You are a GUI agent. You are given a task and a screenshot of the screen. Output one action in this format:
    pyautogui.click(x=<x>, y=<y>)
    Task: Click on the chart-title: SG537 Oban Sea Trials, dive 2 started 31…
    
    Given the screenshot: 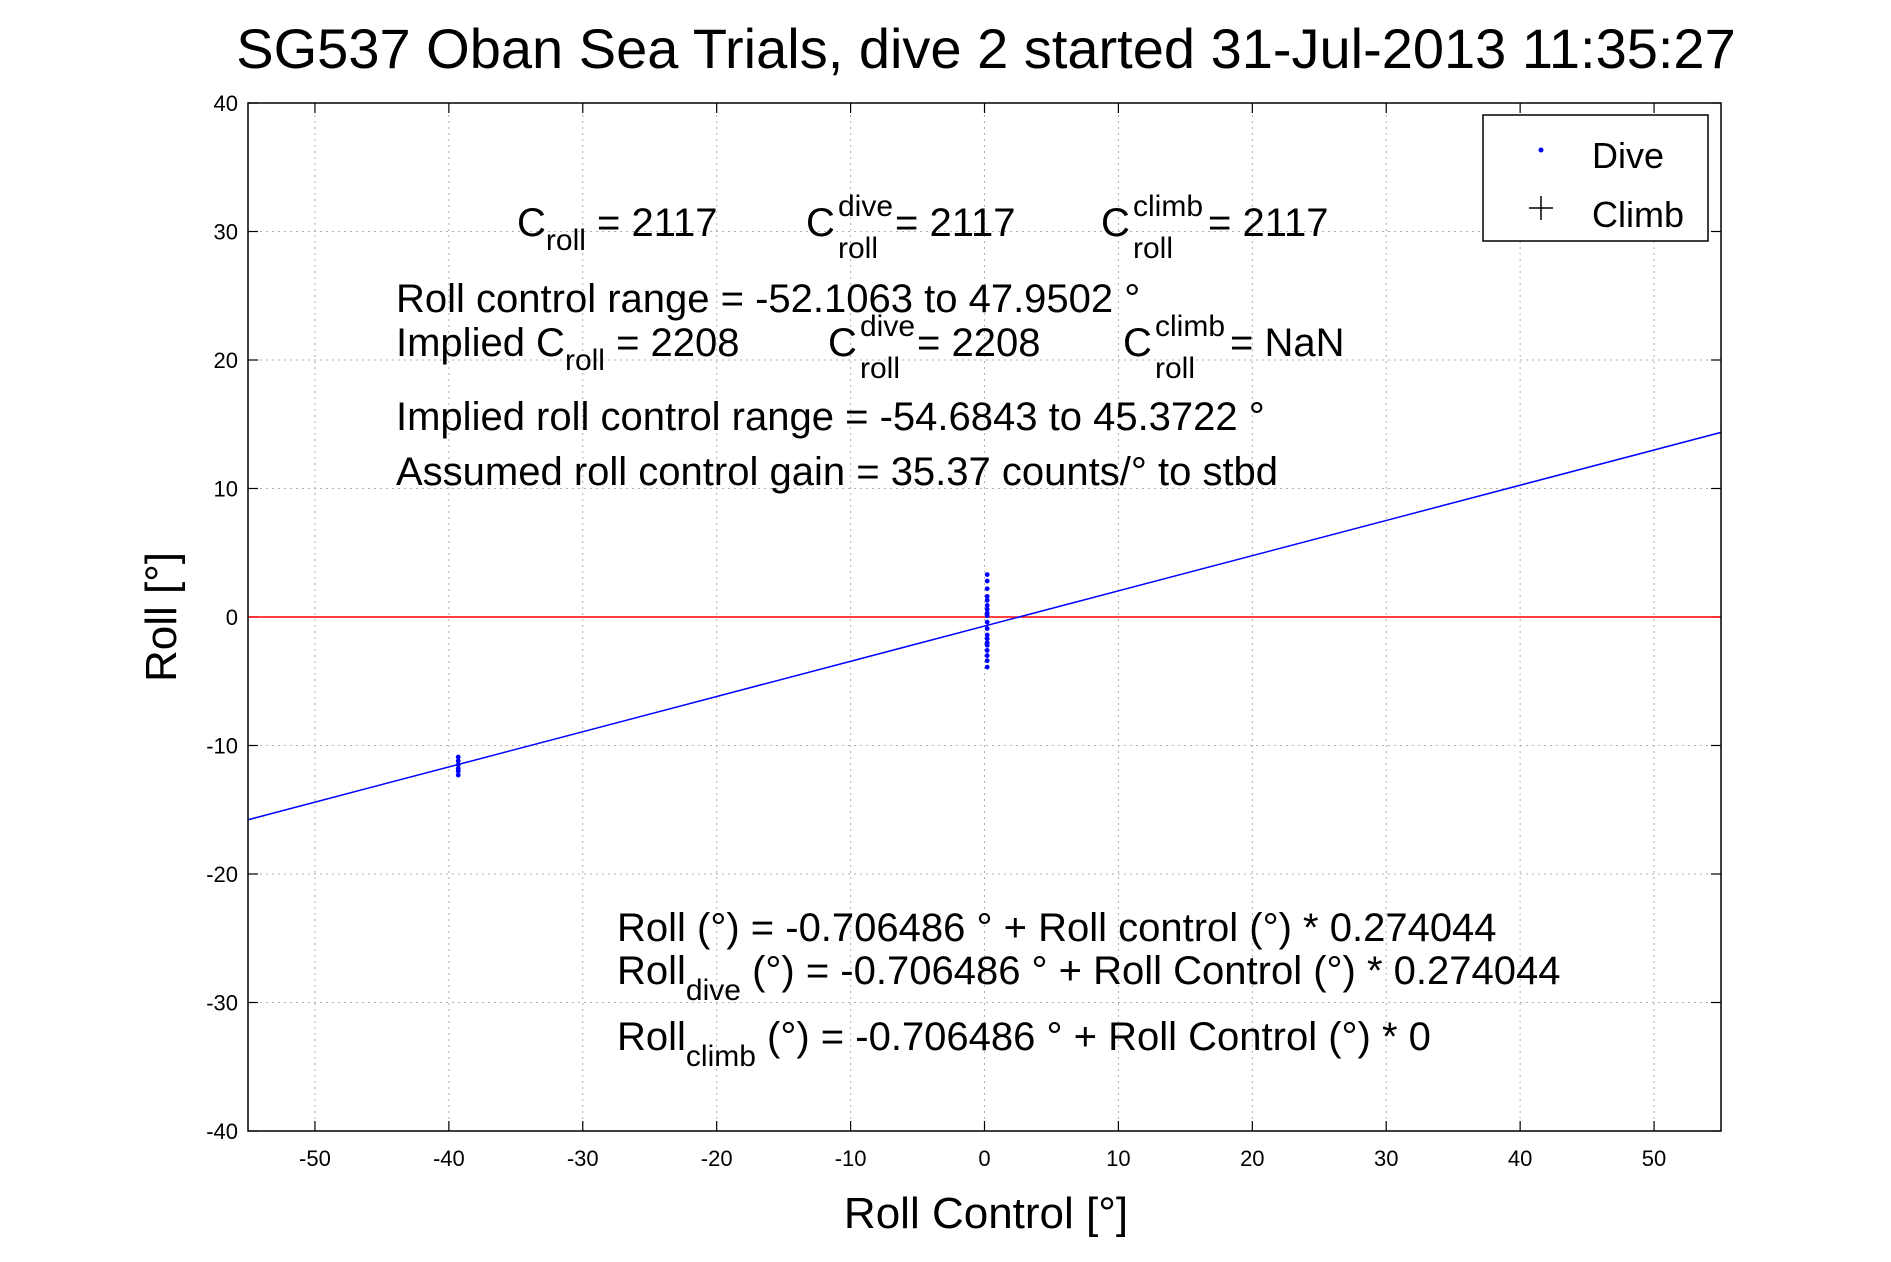 What is the action you would take?
    pyautogui.click(x=985, y=48)
    